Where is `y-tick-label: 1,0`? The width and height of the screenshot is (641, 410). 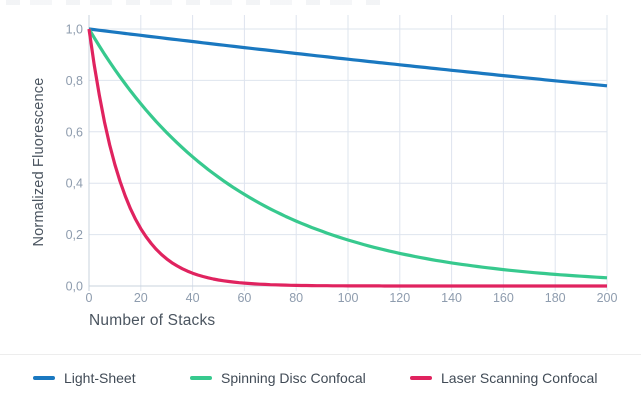
y-tick-label: 1,0 is located at coordinates (74, 30).